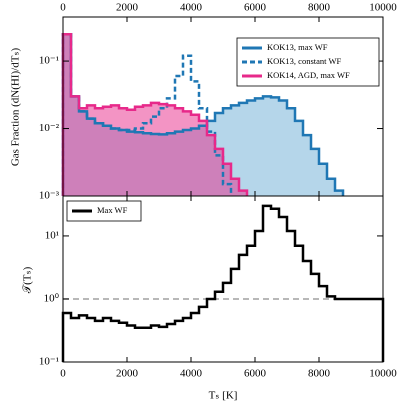 This screenshot has height=415, width=415. Describe the element at coordinates (28, 279) in the screenshot. I see `y-axis-label: 𝒯(Tₛ)` at that location.